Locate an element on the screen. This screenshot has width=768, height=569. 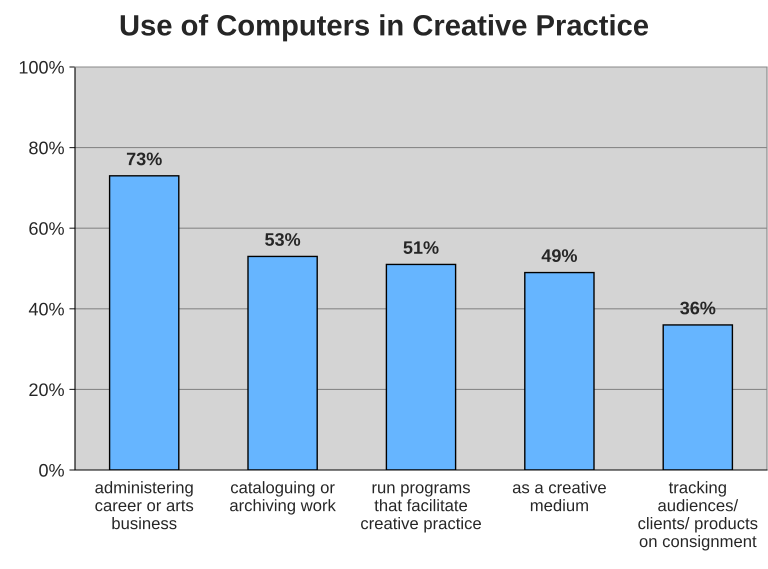
y-tick-label: 60% is located at coordinates (46, 228).